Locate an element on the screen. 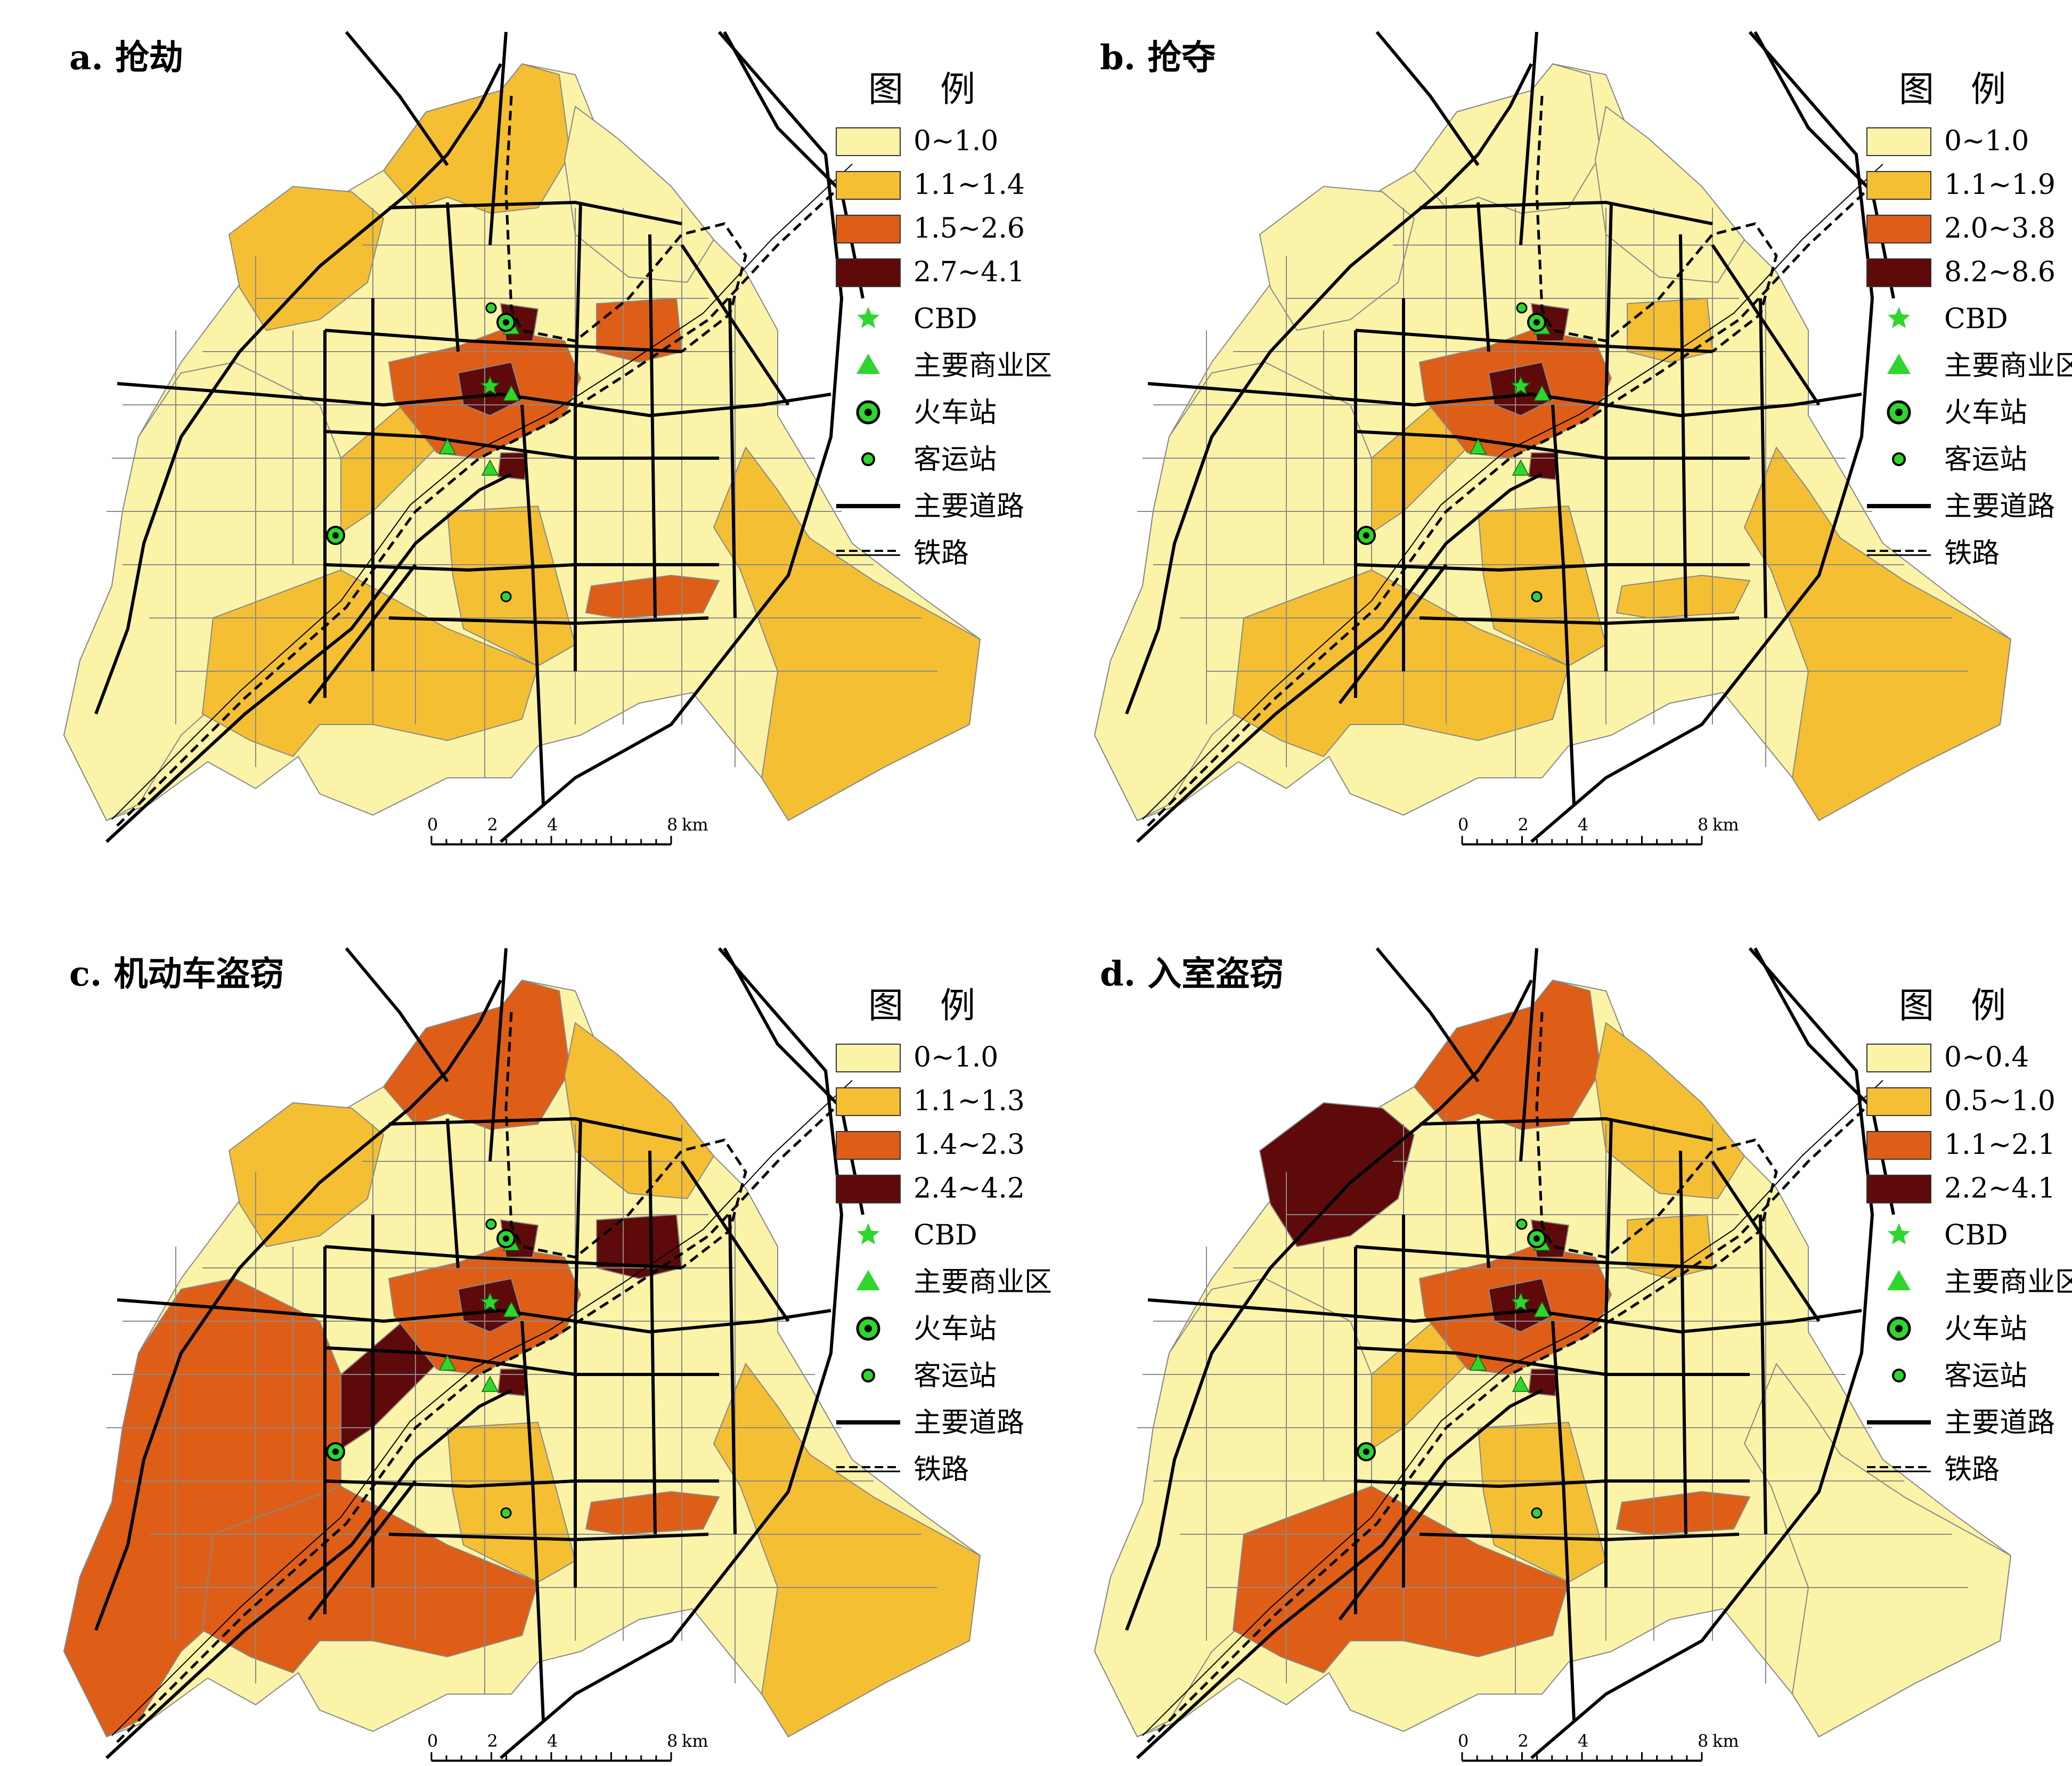 Image resolution: width=2072 pixels, height=1766 pixels. legend-class-label: 8.2~8.6 is located at coordinates (1999, 272).